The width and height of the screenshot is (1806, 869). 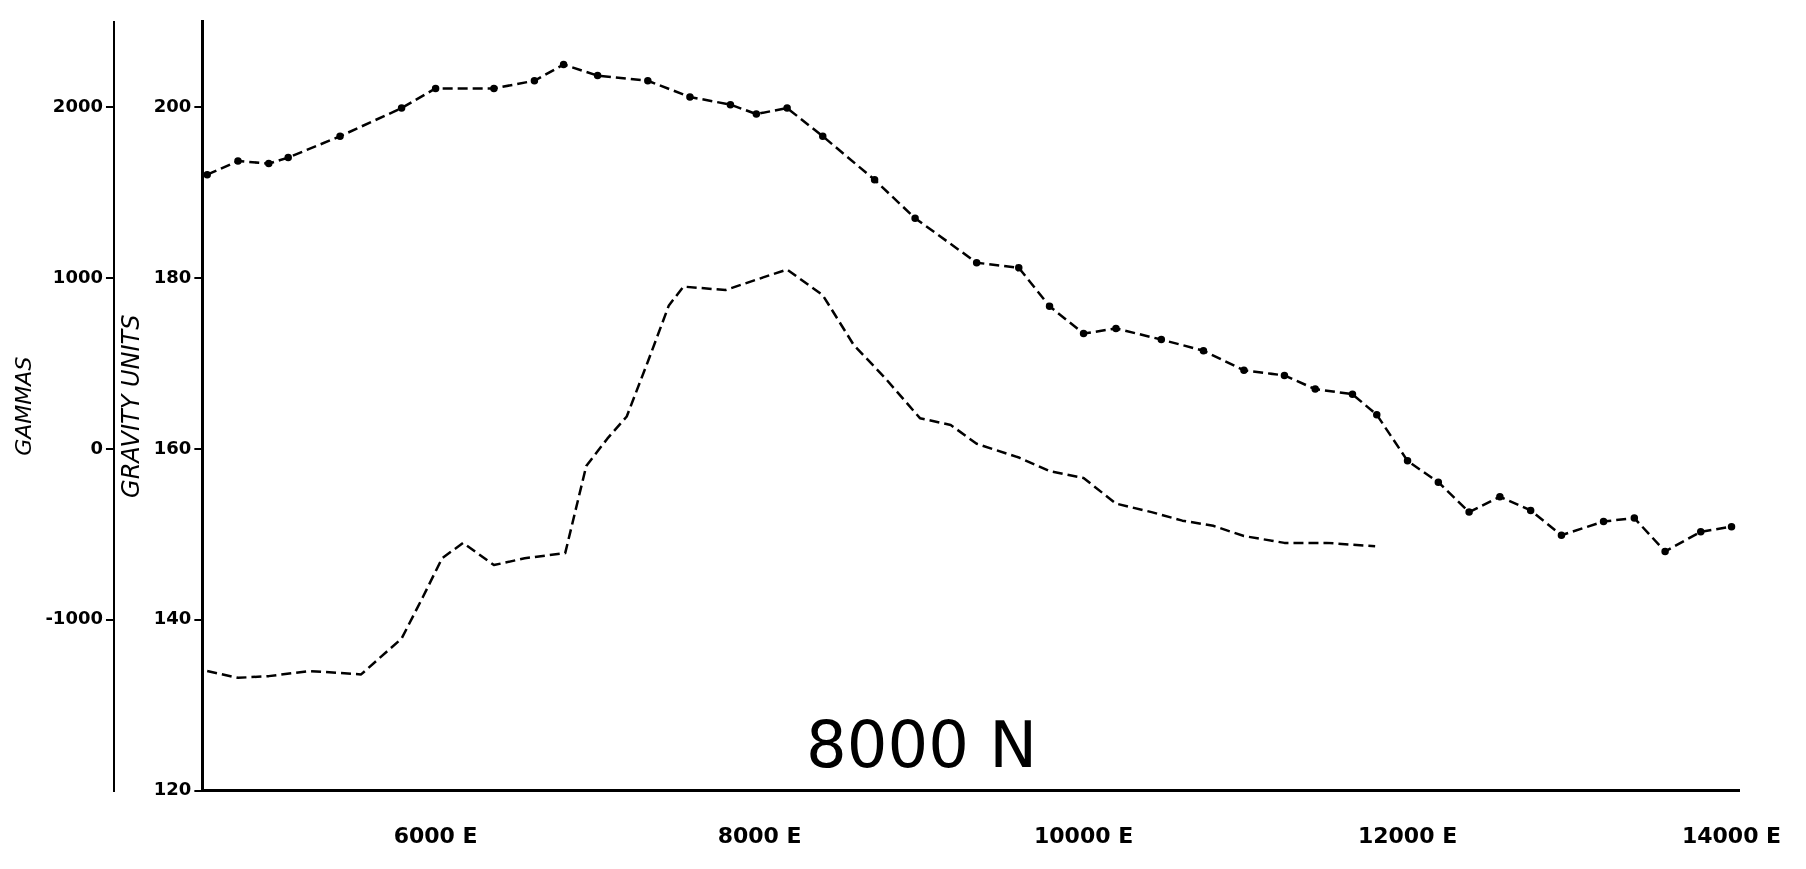 What do you see at coordinates (172, 789) in the screenshot?
I see `y-tick-label: 120` at bounding box center [172, 789].